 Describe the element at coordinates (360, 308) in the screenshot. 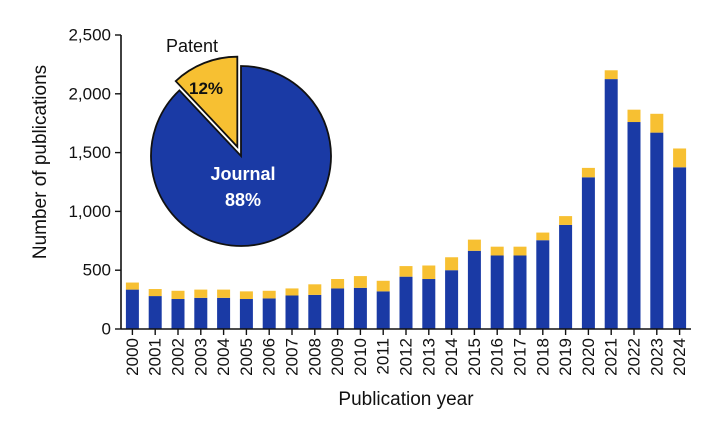

I see `bar-journal-2010` at that location.